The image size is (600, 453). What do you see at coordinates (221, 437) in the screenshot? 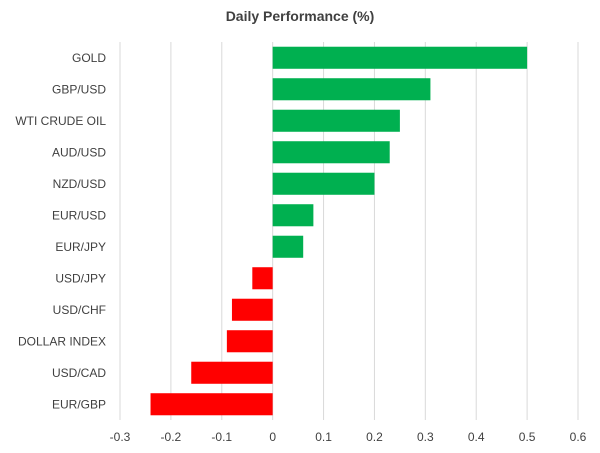
I see `x-tick-label: -0.1` at bounding box center [221, 437].